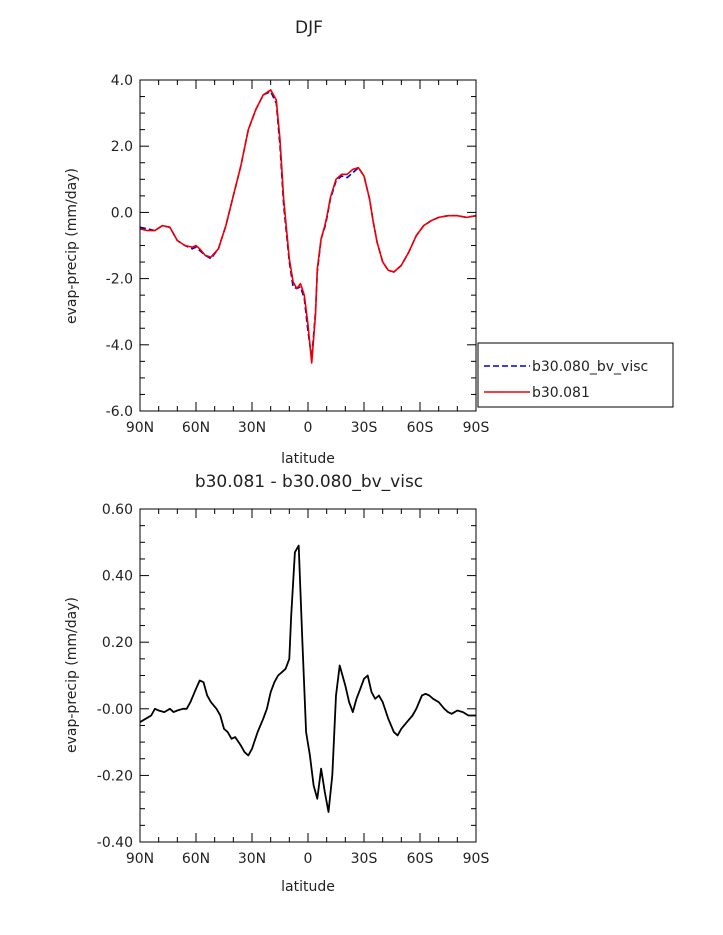 Image resolution: width=723 pixels, height=935 pixels. I want to click on y-tick-label: 4.0, so click(122, 81).